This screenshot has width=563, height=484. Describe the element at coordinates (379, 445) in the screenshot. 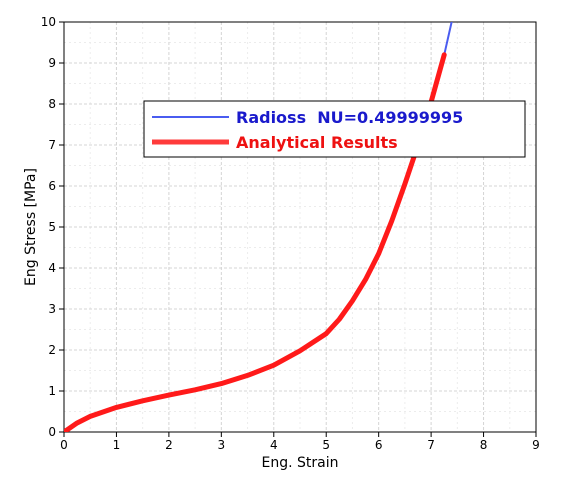

I see `x-tick-label: 6` at that location.